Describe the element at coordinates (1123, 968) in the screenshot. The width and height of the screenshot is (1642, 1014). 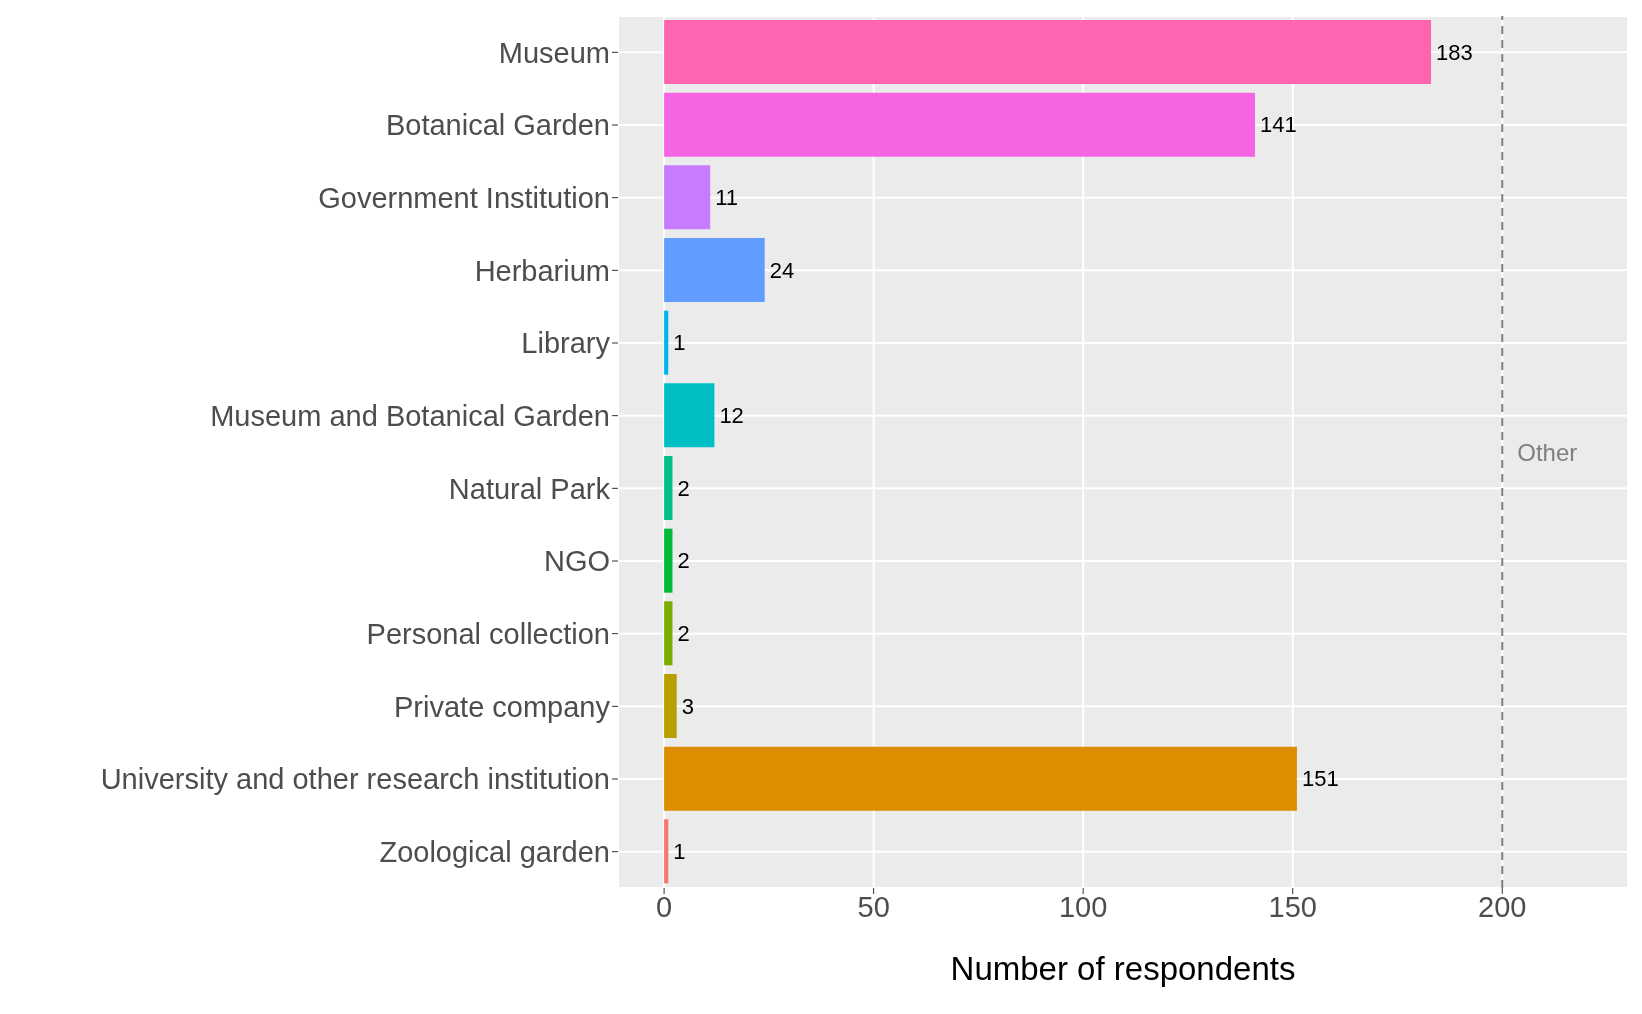
I see `x-axis-title: Number of respondents` at that location.